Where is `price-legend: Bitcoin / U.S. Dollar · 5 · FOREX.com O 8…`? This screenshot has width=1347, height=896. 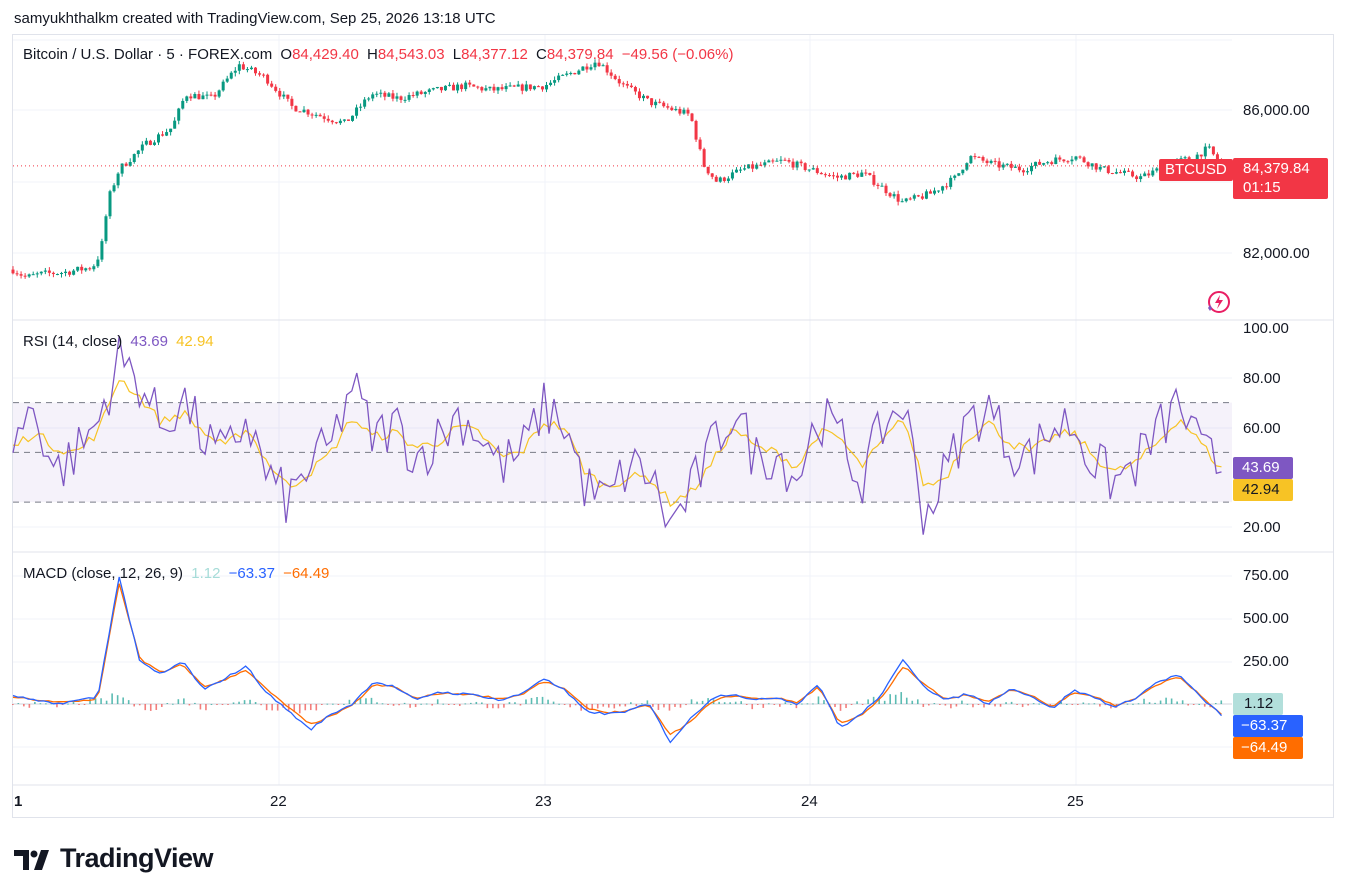
price-legend: Bitcoin / U.S. Dollar · 5 · FOREX.com O 8… is located at coordinates (380, 54).